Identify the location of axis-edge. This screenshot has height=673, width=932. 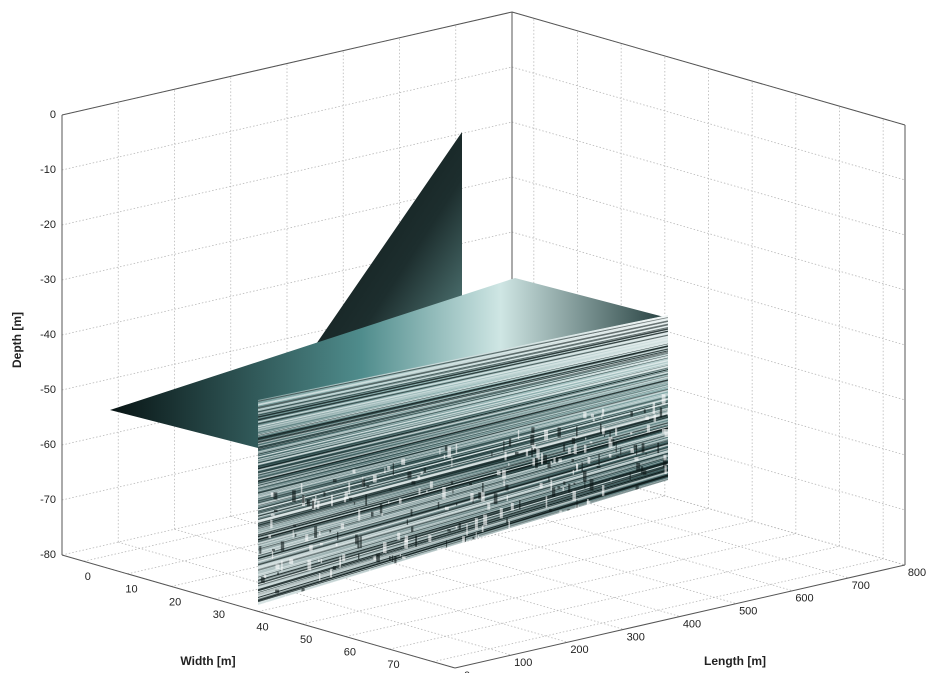
(708, 68).